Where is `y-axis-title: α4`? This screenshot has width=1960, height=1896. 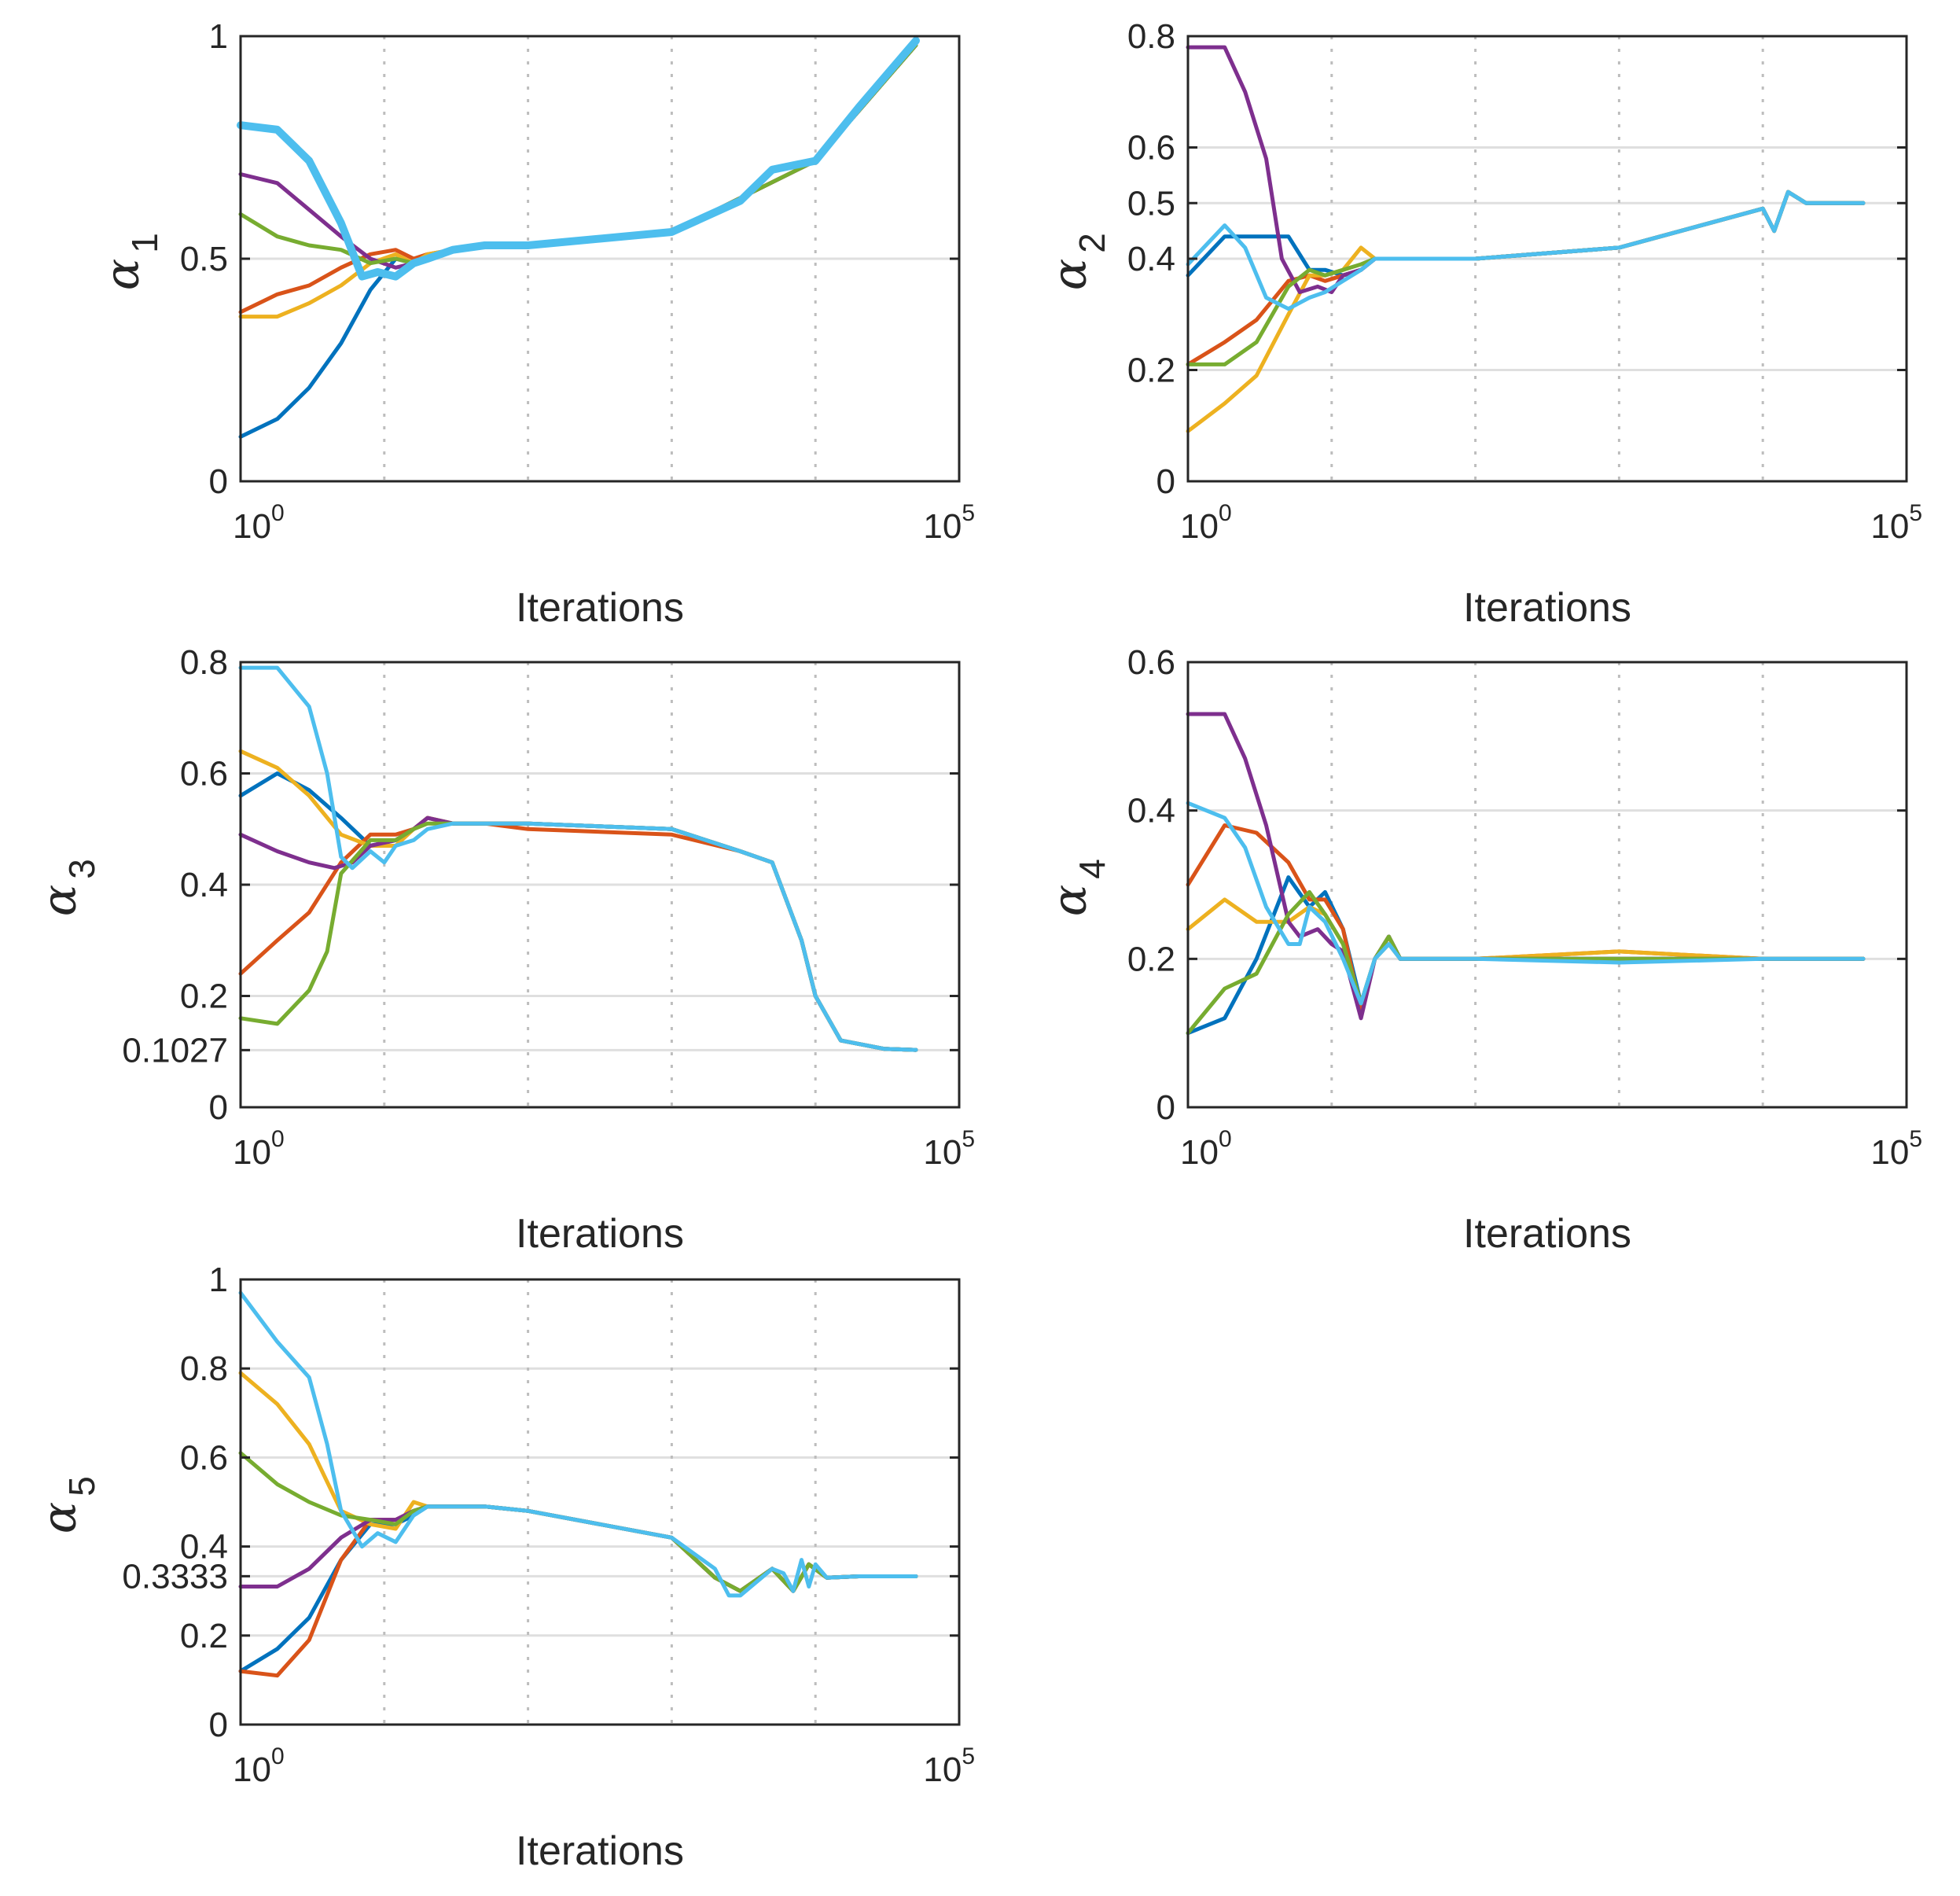
y-axis-title: α4 is located at coordinates (1077, 887).